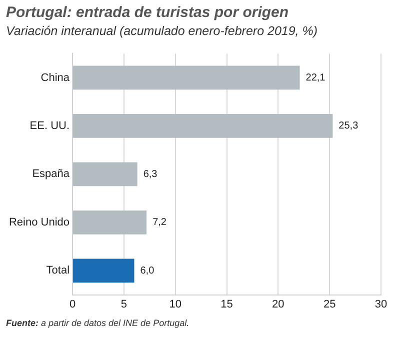 The width and height of the screenshot is (393, 338). I want to click on data-label: 6,3, so click(150, 174).